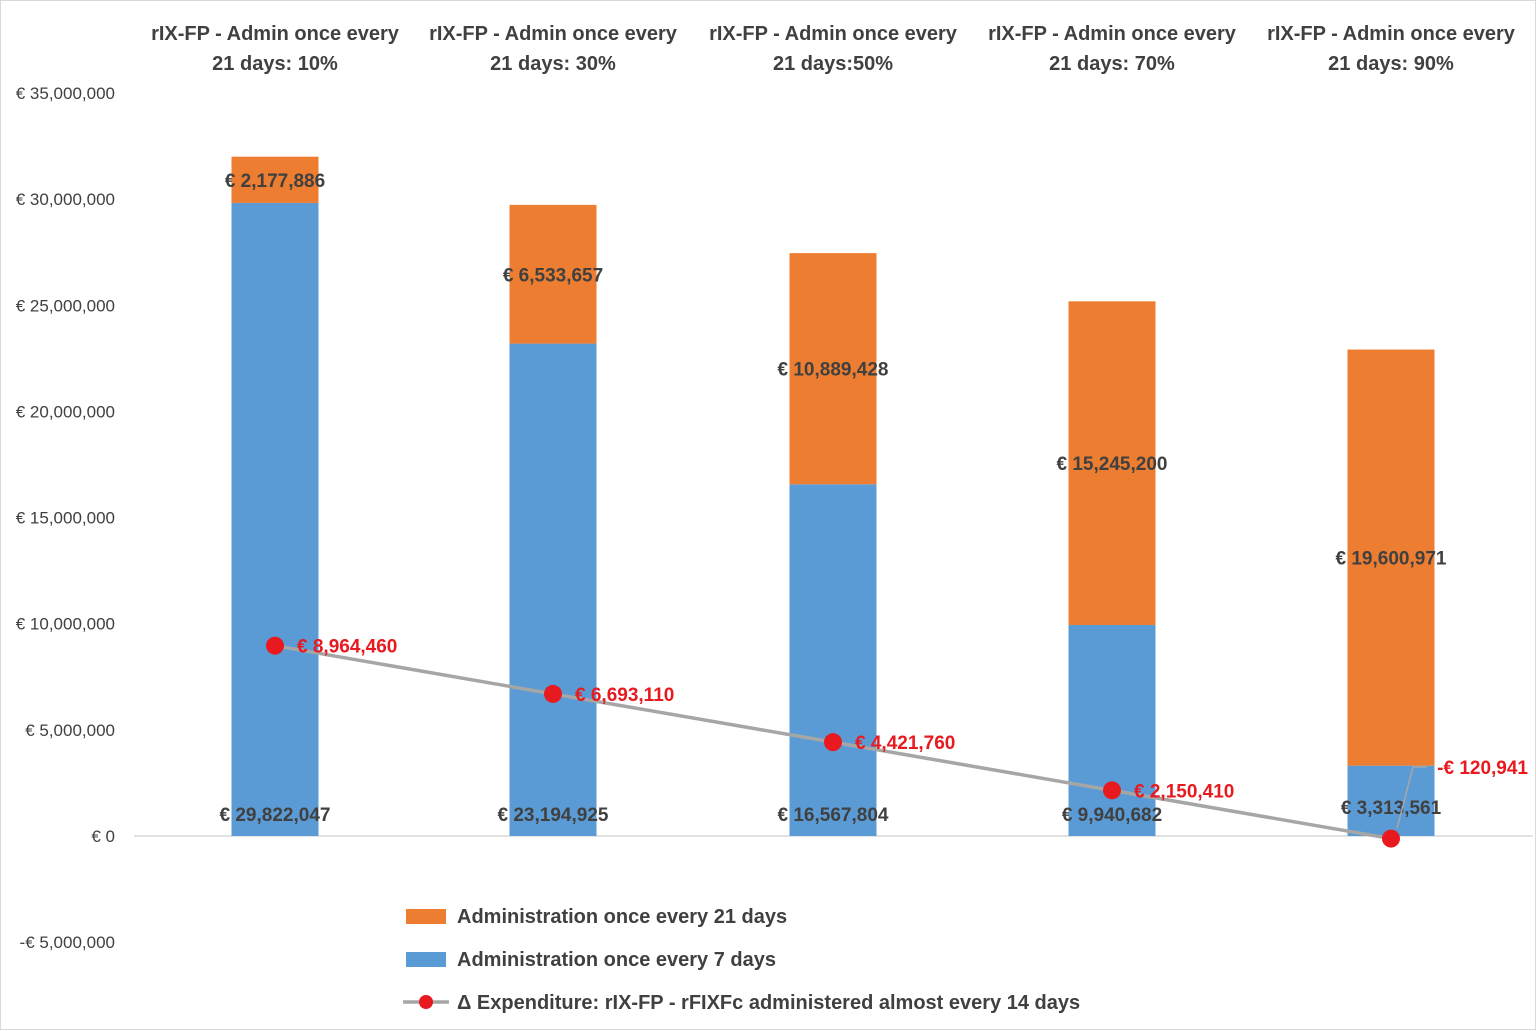 The height and width of the screenshot is (1031, 1536). What do you see at coordinates (1112, 64) in the screenshot?
I see `category-label: 21 days: 70%` at bounding box center [1112, 64].